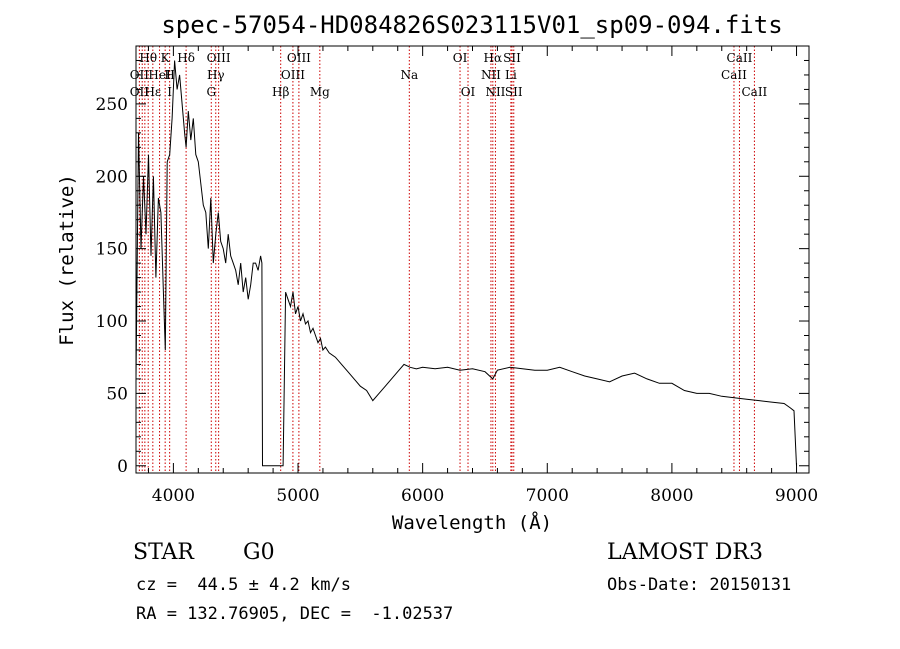  Describe the element at coordinates (112, 177) in the screenshot. I see `y-tick-label: 200` at that location.